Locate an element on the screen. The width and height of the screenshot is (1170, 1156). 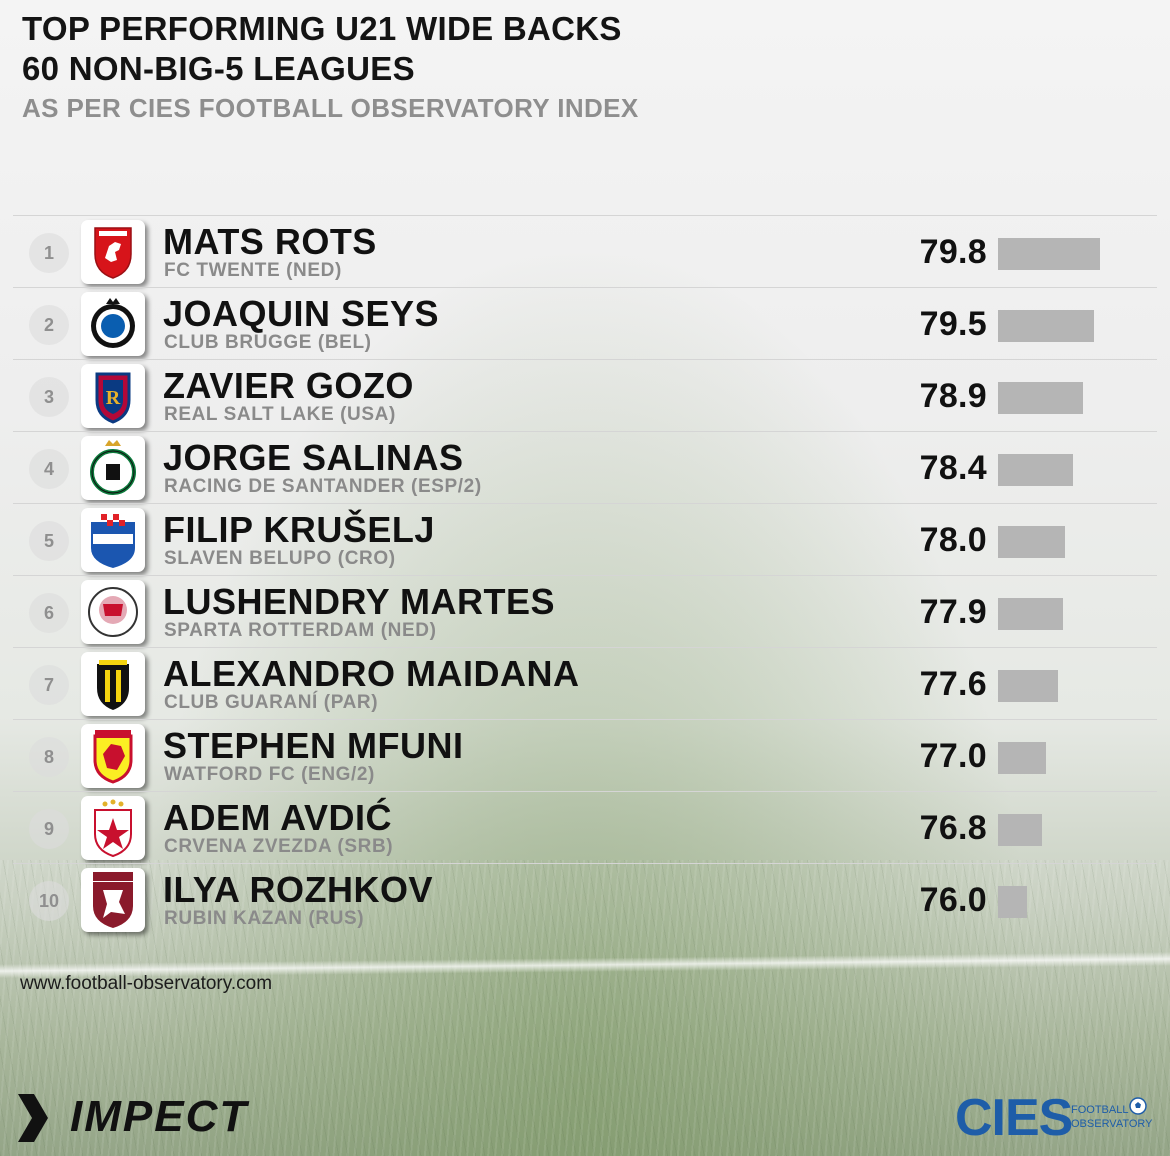
club-name: CRVENA ZVEZDA (SRB) is located at coordinates (279, 846).